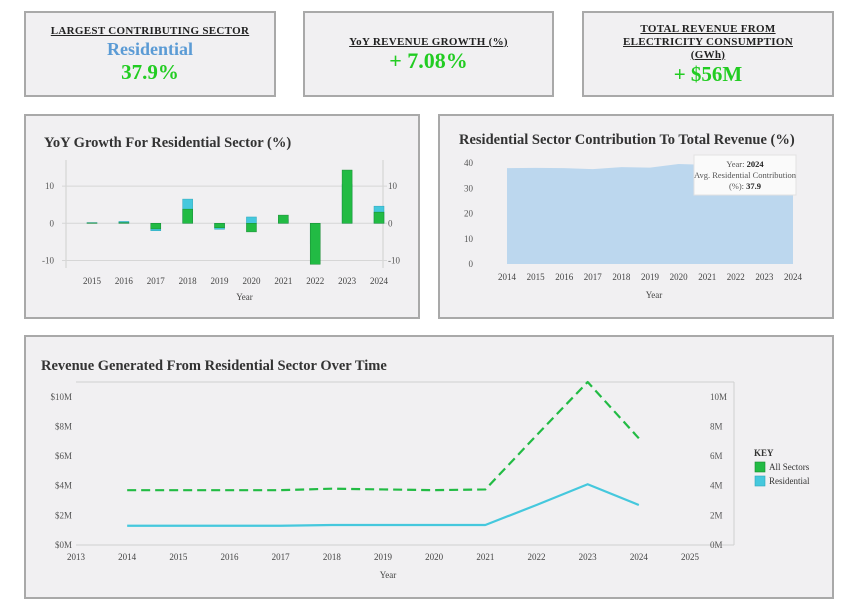  I want to click on y-tick-label-left: $10M, so click(61, 397).